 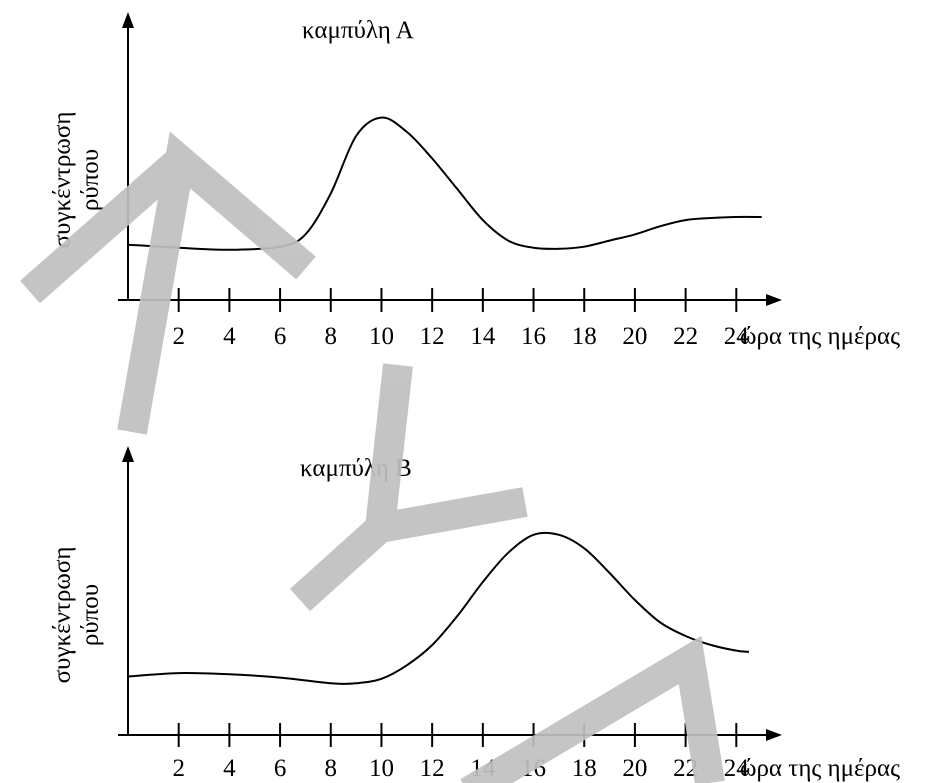 What do you see at coordinates (178, 768) in the screenshot?
I see `chart-b-x-tick-label: 2` at bounding box center [178, 768].